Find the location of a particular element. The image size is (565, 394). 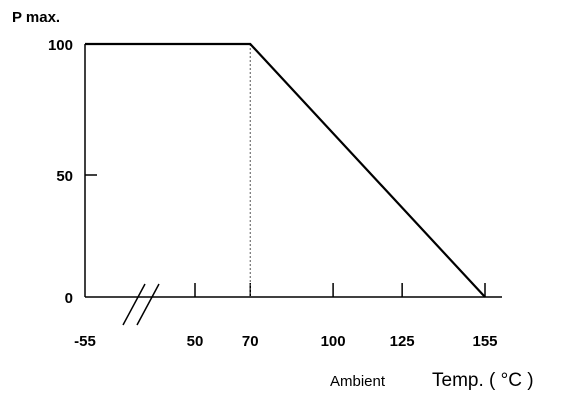

y-tick-label-50: 50 is located at coordinates (64, 176).